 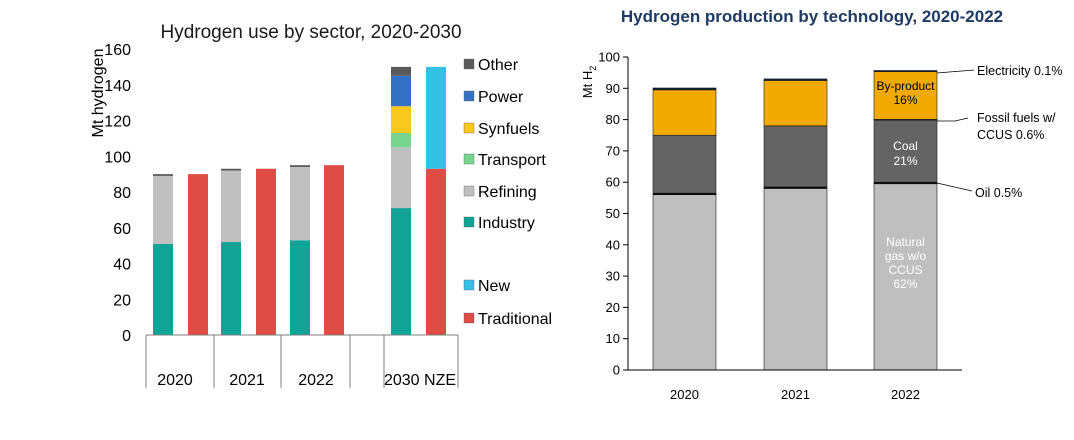 What do you see at coordinates (905, 270) in the screenshot?
I see `label-natural-gas: CCUS` at bounding box center [905, 270].